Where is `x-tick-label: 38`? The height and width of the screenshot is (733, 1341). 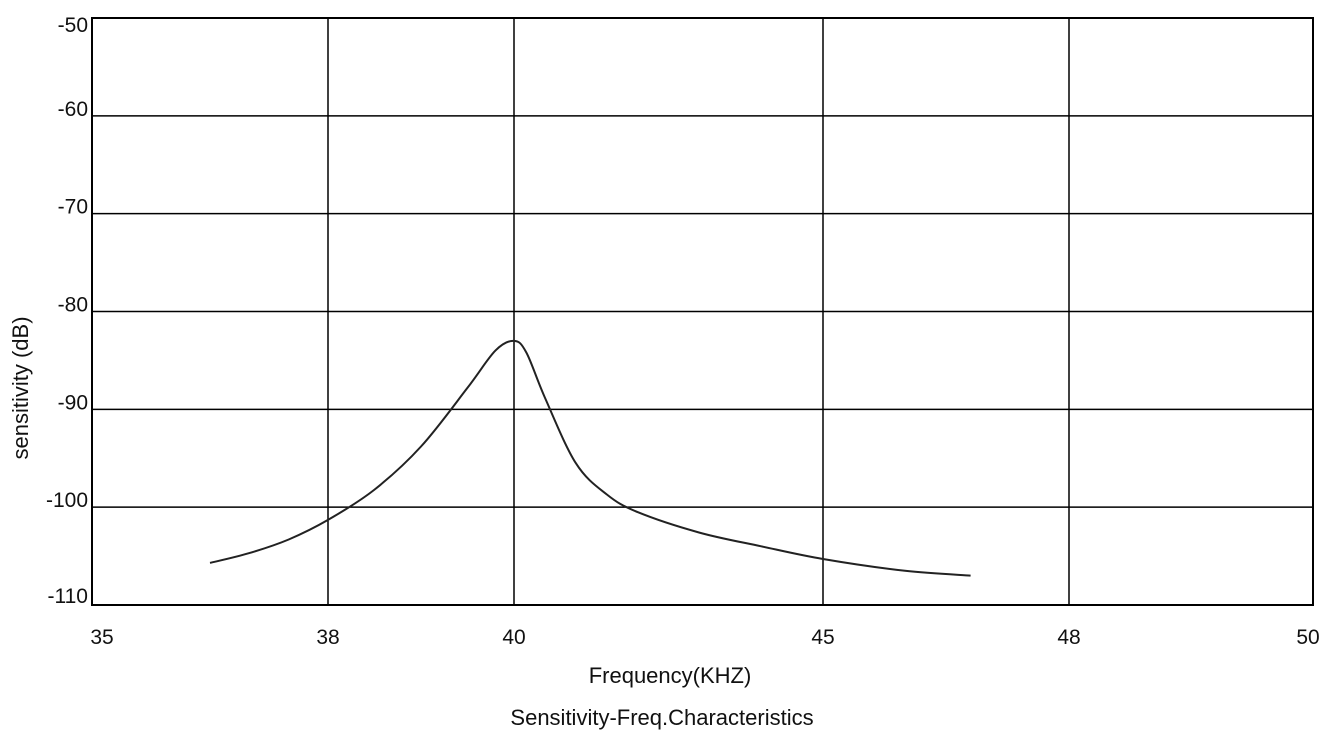
x-tick-label: 38 is located at coordinates (327, 637).